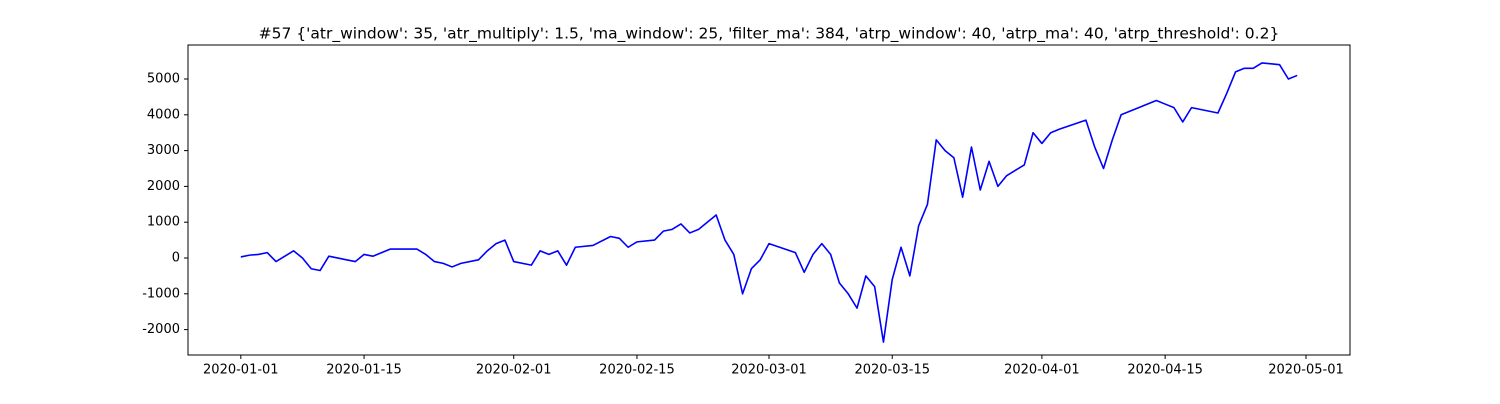 The height and width of the screenshot is (404, 1500). I want to click on x-tick-label: 2020-02-01, so click(514, 370).